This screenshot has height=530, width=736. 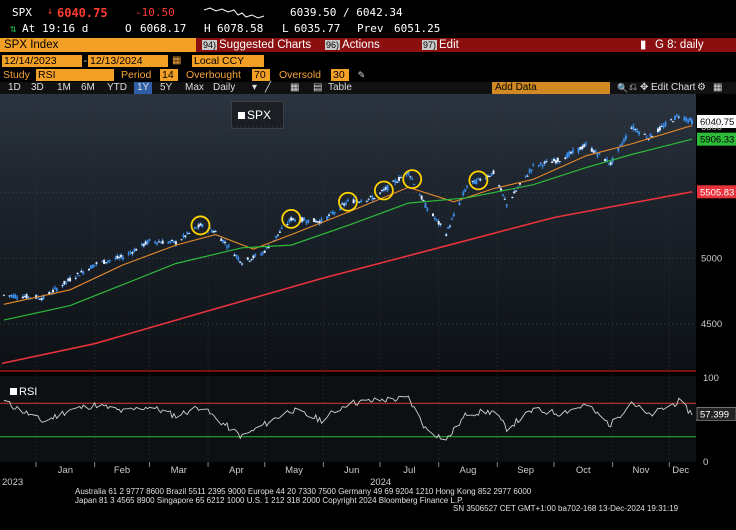 What do you see at coordinates (128, 61) in the screenshot?
I see `end-date-field: 12/13/2024` at bounding box center [128, 61].